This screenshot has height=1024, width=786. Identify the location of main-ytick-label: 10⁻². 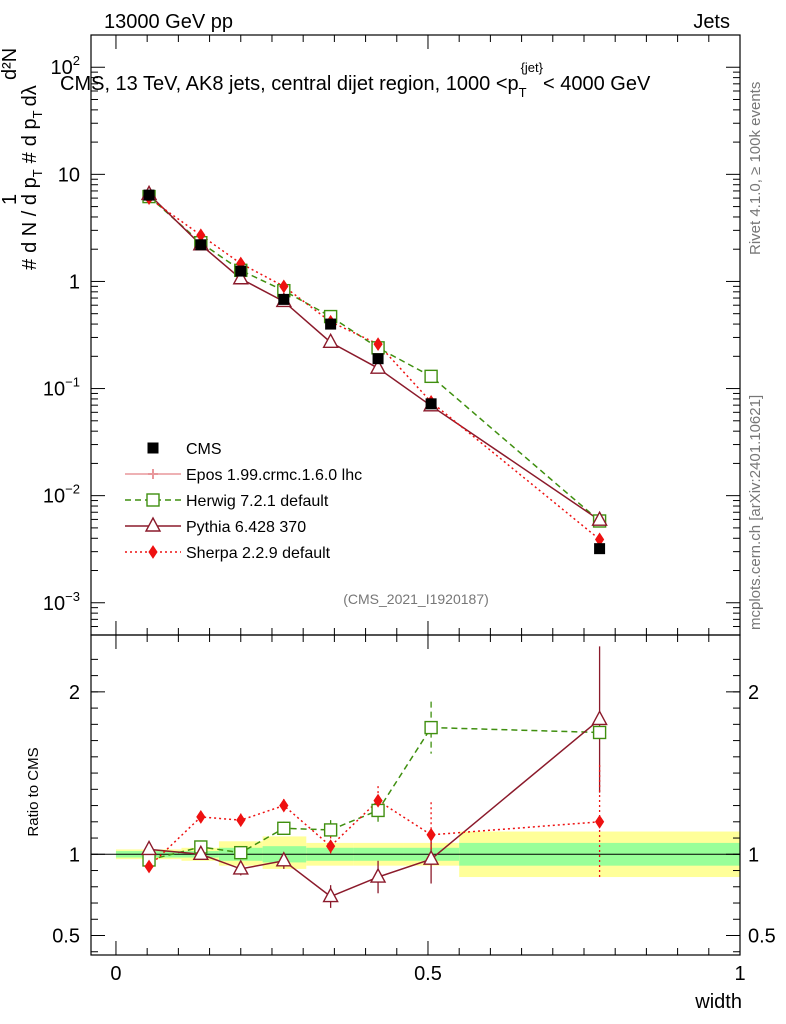
(61, 495).